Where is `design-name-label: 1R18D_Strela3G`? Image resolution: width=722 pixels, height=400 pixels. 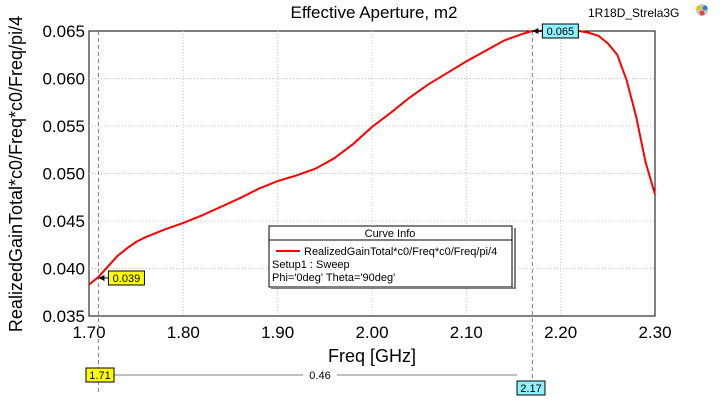
design-name-label: 1R18D_Strela3G is located at coordinates (633, 13).